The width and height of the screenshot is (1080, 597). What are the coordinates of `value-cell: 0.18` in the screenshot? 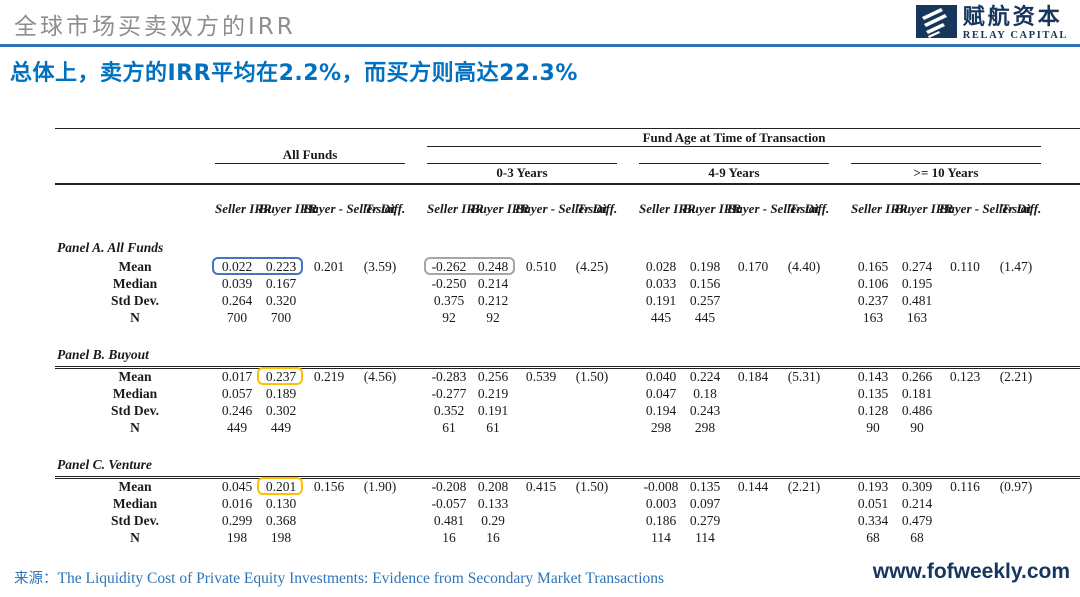 It's located at (705, 393).